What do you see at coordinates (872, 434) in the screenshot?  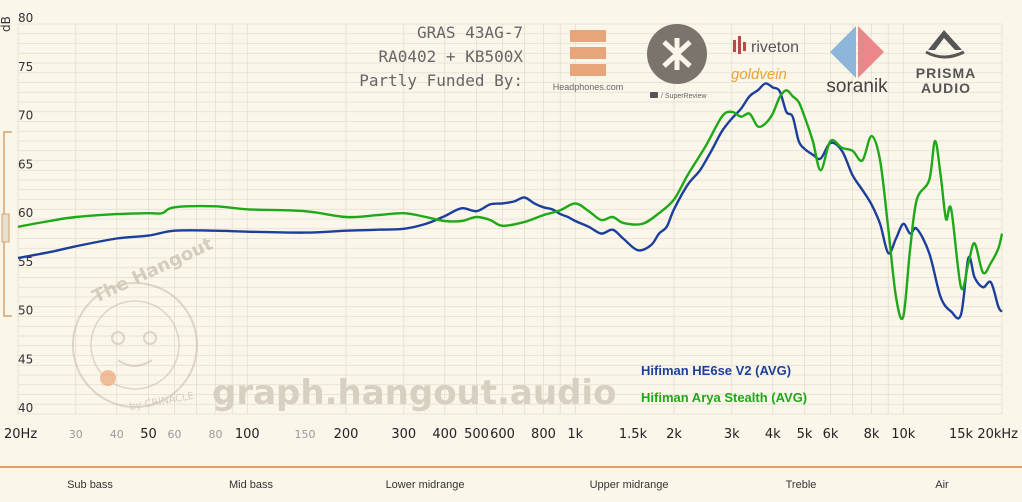 I see `x-tick-label: 8k` at bounding box center [872, 434].